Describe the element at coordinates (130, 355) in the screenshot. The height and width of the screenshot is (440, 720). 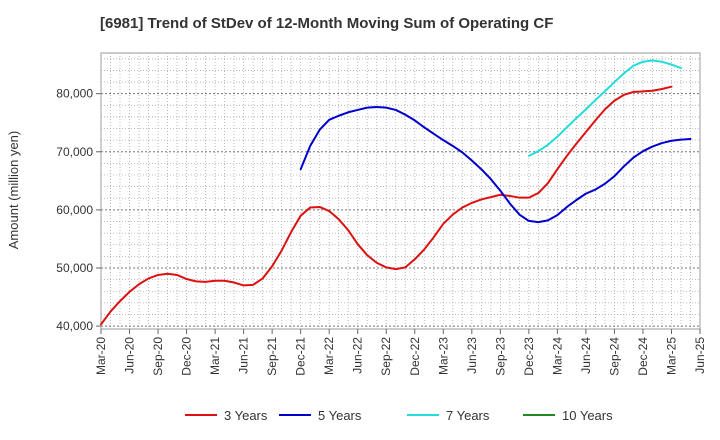
I see `x-tick-label: Jun-20` at that location.